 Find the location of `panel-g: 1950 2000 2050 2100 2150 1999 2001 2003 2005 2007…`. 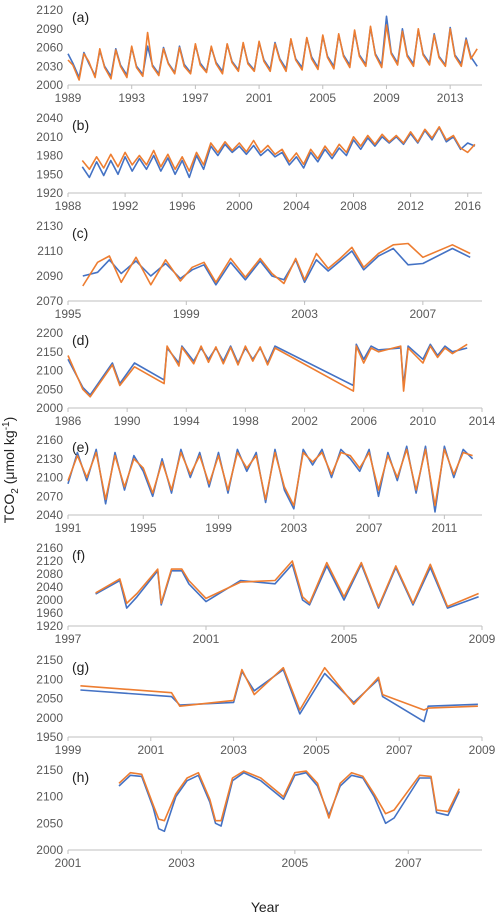

panel-g: 1950 2000 2050 2100 2150 1999 2001 2003 2005 2007… is located at coordinates (265, 705).